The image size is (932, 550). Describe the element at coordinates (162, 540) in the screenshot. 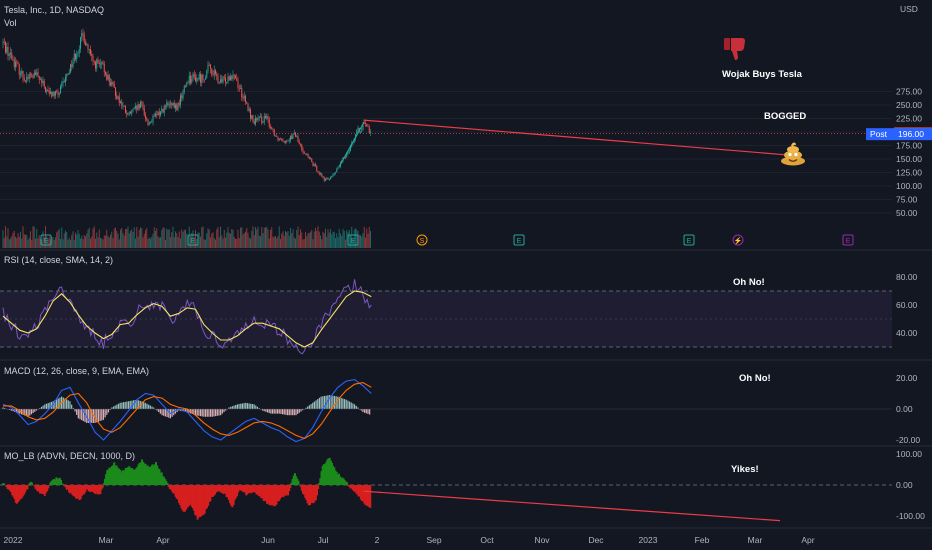

I see `date-axis-label: Apr` at that location.